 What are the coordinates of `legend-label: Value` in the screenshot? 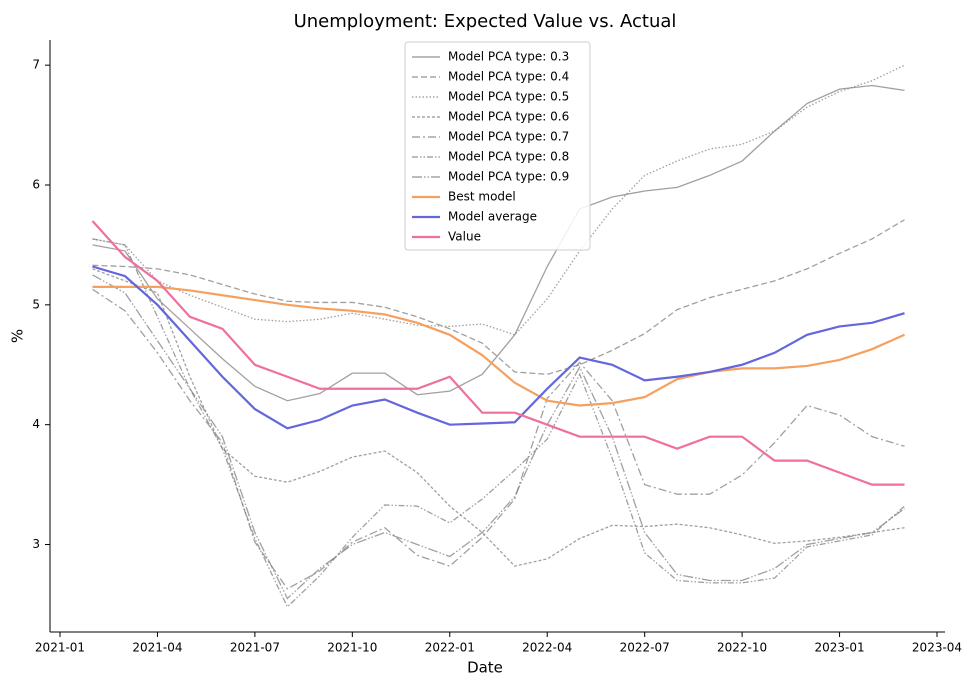 It's located at (464, 237).